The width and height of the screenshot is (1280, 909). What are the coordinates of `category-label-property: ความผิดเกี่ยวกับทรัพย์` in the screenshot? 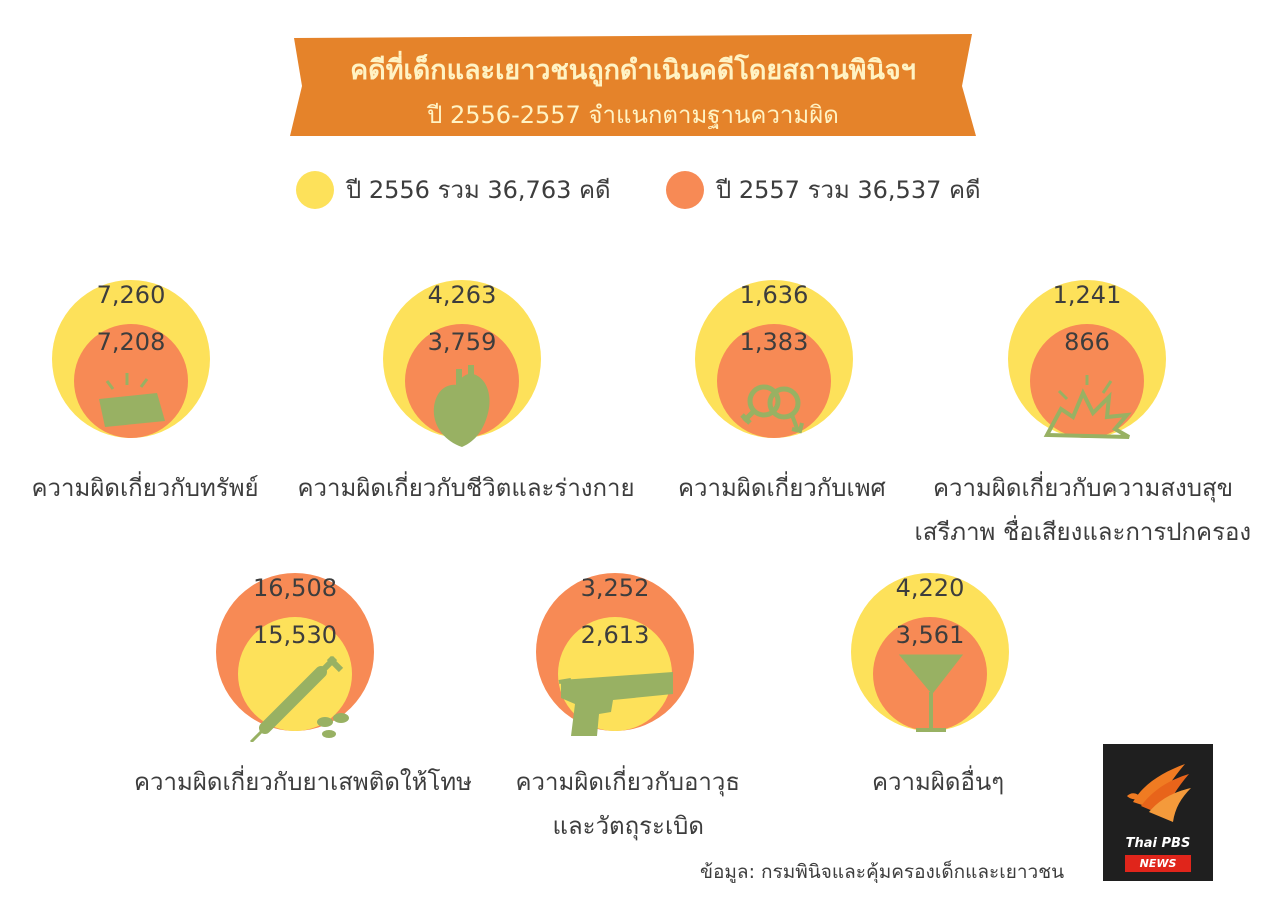 It's located at (145, 488).